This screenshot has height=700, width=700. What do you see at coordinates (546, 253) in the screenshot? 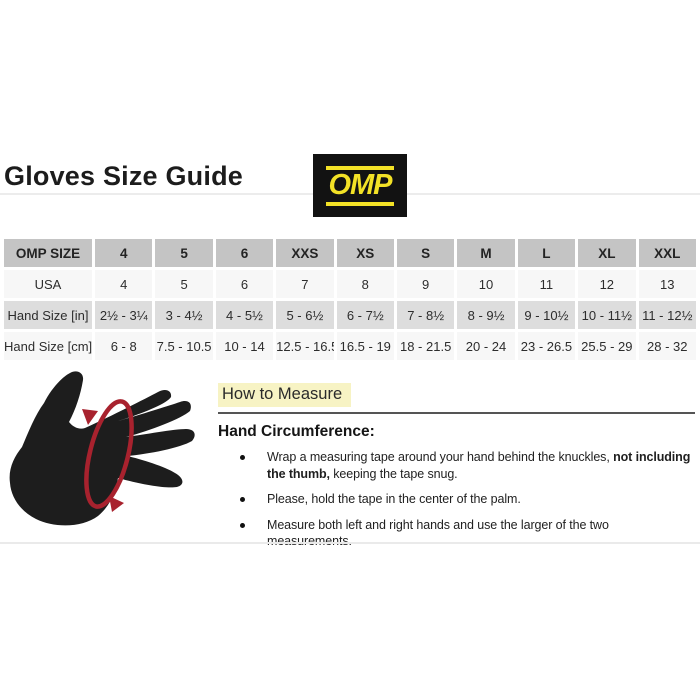
I see `table-header-cell: L` at bounding box center [546, 253].